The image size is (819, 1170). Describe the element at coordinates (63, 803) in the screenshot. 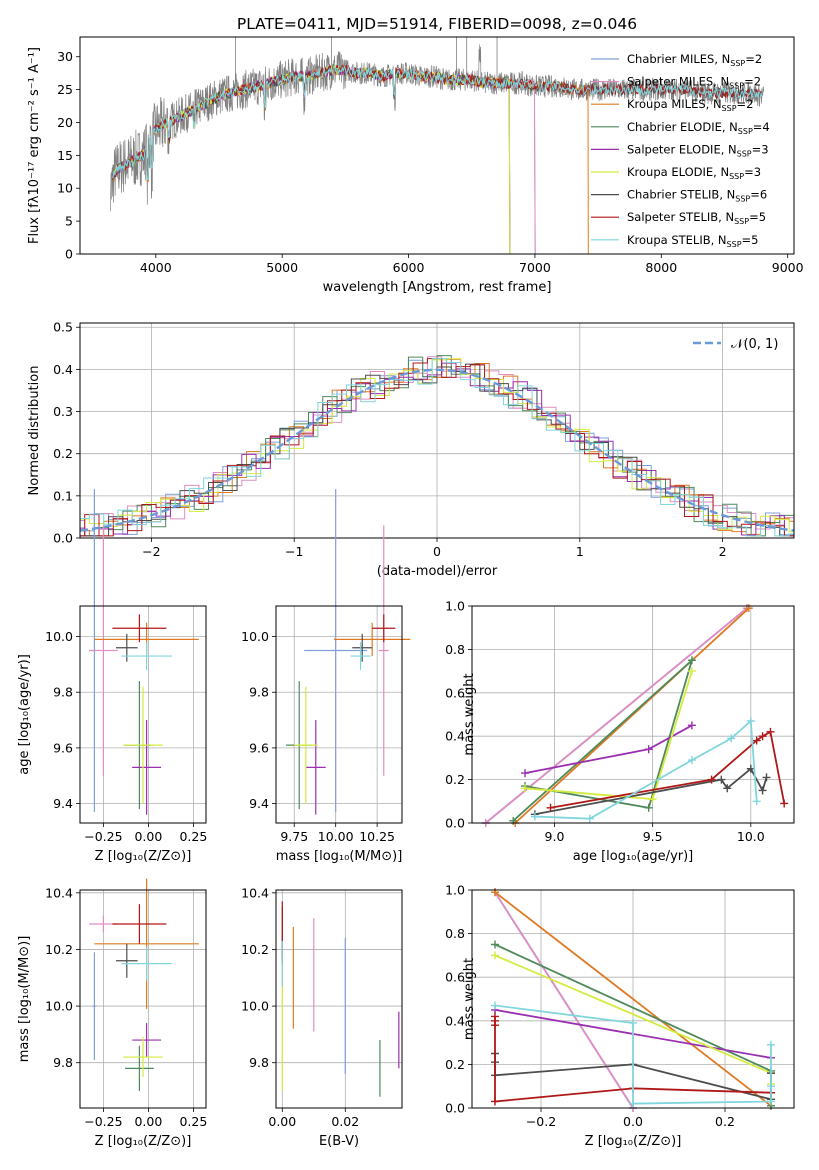

I see `age_vs_Z-y-tick-label: 9.4` at that location.